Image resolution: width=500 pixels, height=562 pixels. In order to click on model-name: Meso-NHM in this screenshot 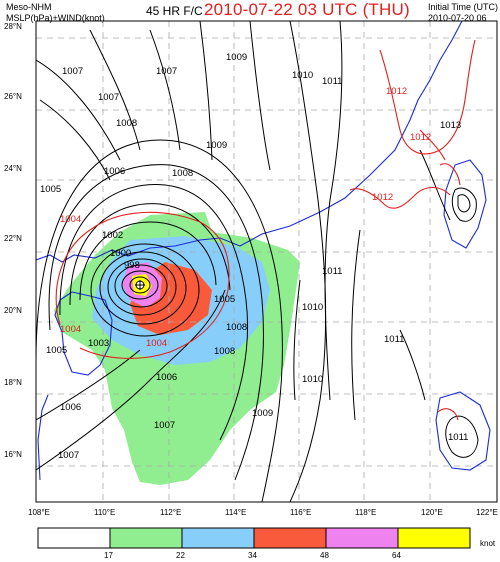, I will do `click(29, 7)`.